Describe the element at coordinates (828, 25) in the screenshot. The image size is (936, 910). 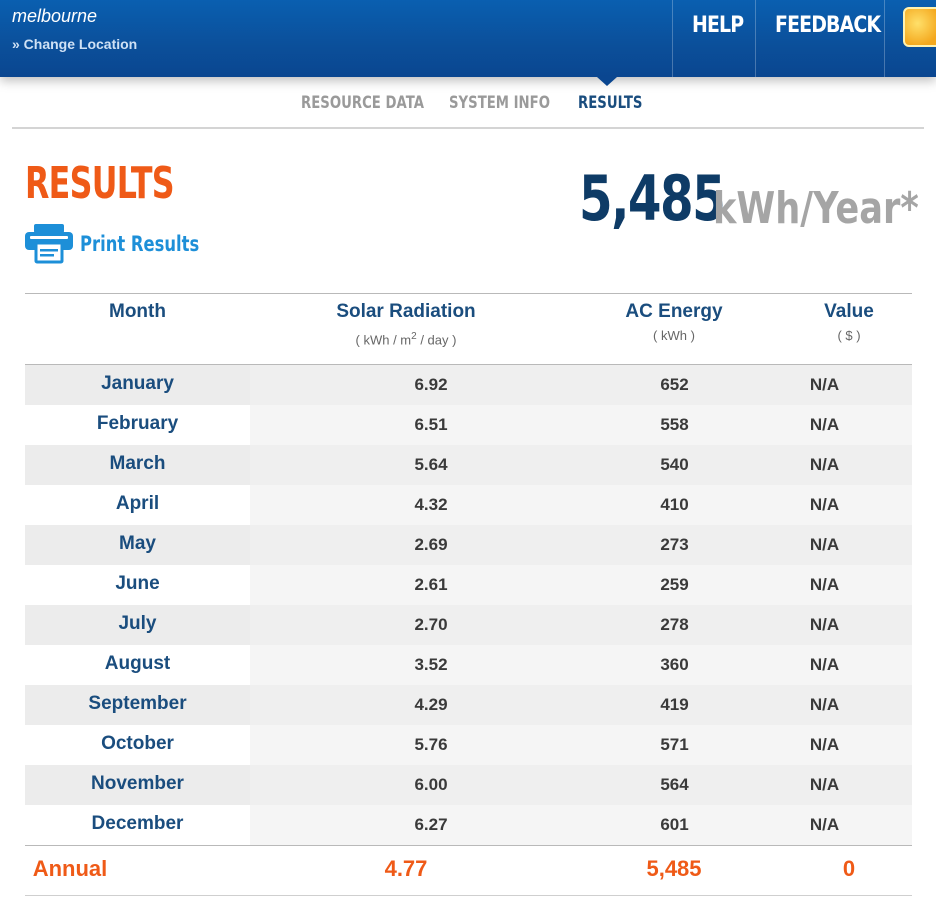
I see `feedback-button: FEEDBACK` at that location.